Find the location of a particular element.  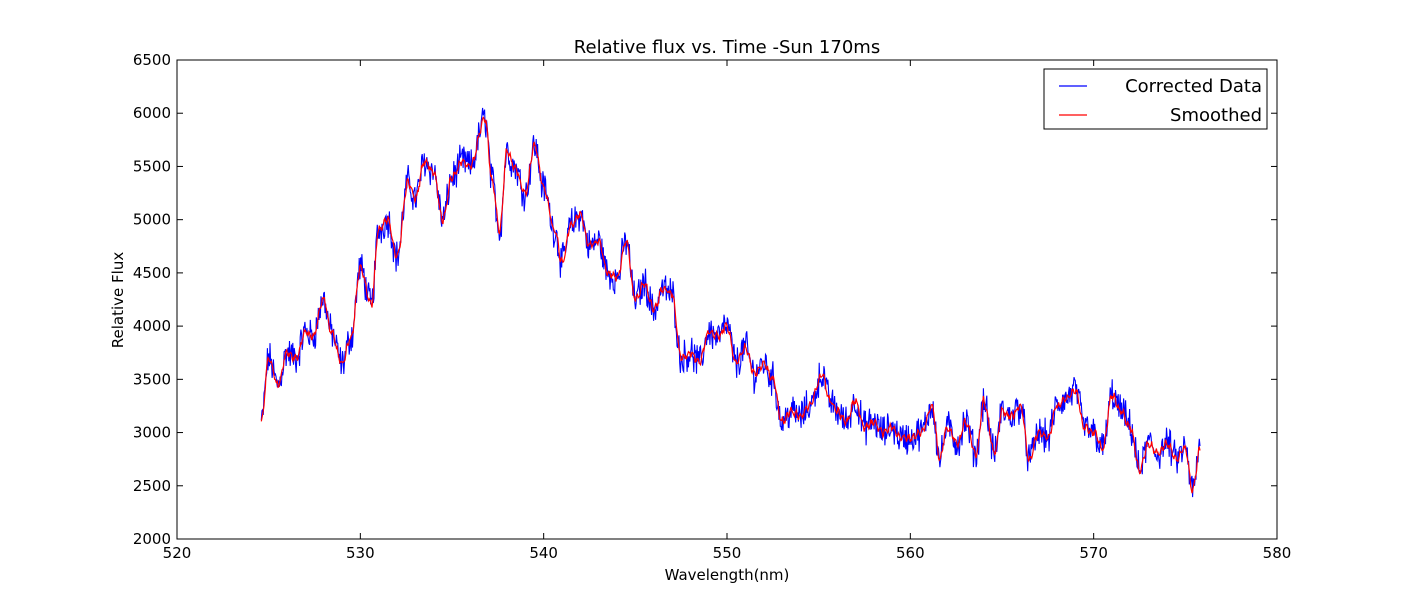

x-tick-label: 540 is located at coordinates (543, 553).